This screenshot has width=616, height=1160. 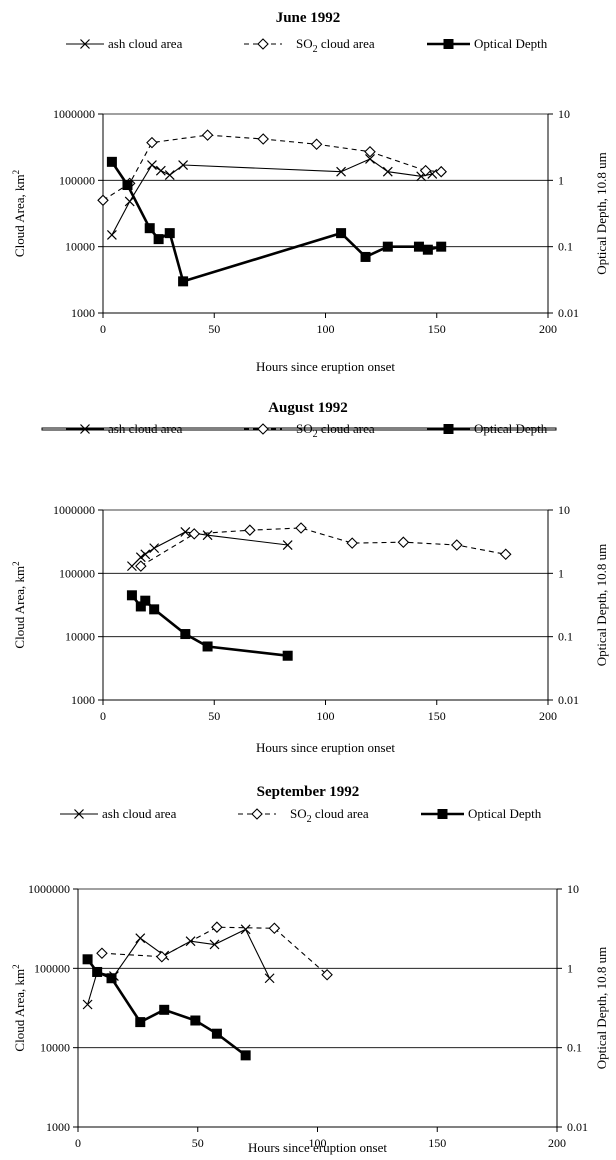 I want to click on legend-item: ash cloud area, so click(x=118, y=813).